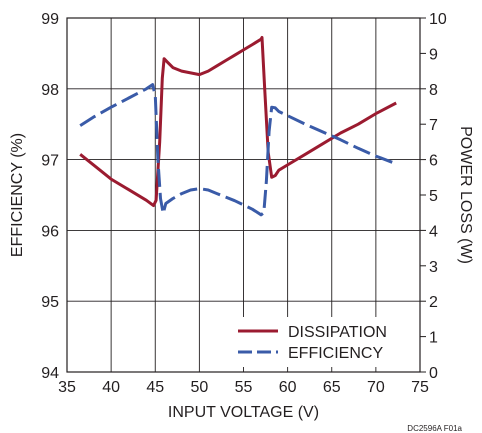 The height and width of the screenshot is (433, 482). Describe the element at coordinates (50, 373) in the screenshot. I see `y-left-tick-label: 94` at that location.